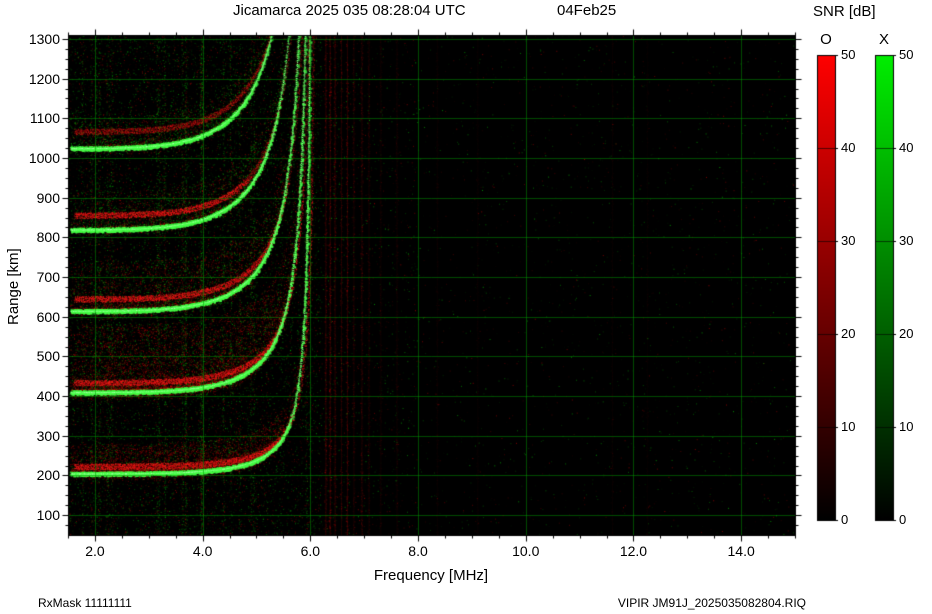 The width and height of the screenshot is (932, 614). Describe the element at coordinates (202, 551) in the screenshot. I see `x-tick-label: 4.0` at that location.